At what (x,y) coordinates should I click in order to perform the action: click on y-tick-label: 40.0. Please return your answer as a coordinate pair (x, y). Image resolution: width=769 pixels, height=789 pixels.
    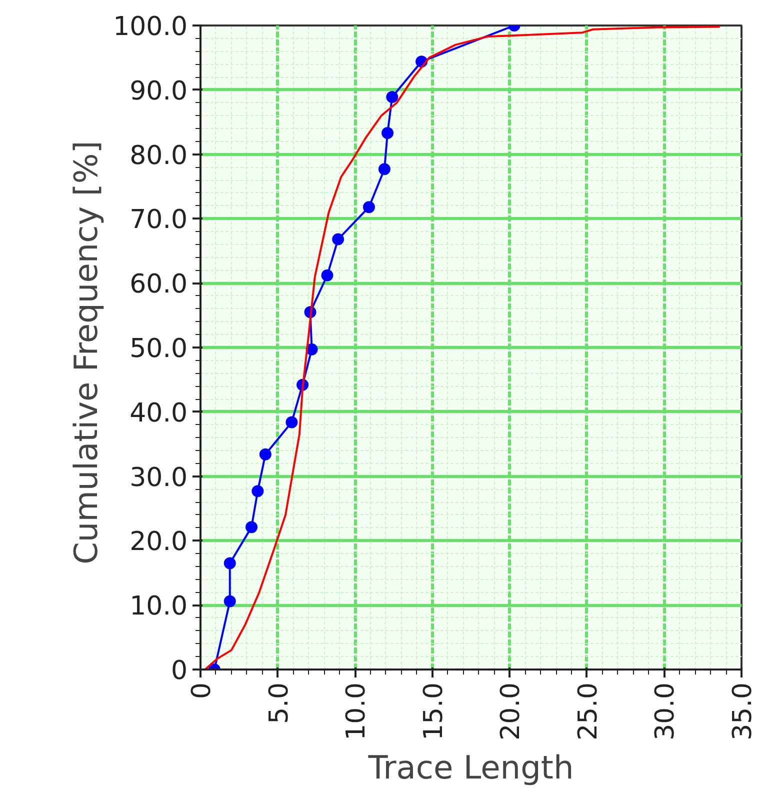
    Looking at the image, I should click on (159, 413).